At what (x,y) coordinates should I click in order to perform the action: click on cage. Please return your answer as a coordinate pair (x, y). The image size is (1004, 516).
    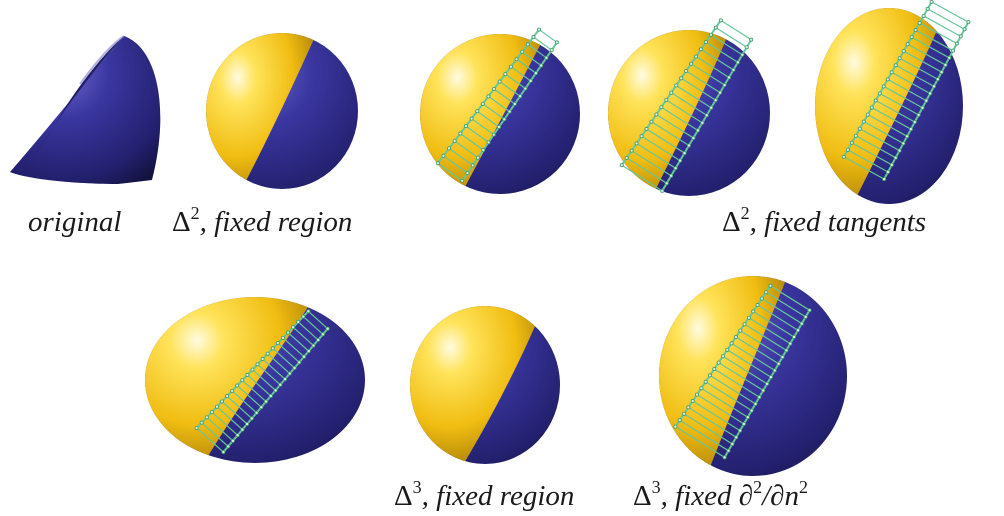
    Looking at the image, I should click on (497, 105).